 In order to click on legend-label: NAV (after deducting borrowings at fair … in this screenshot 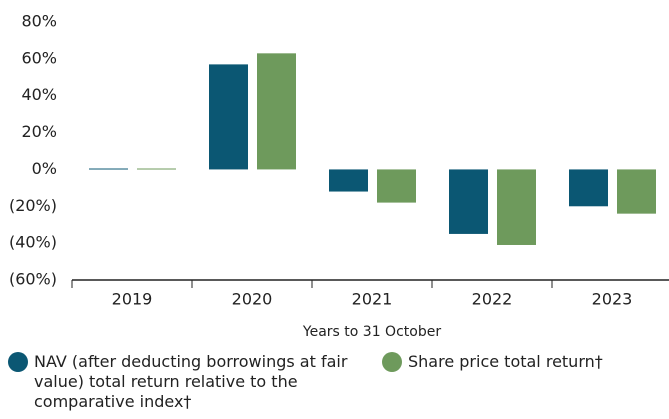, I will do `click(191, 381)`.